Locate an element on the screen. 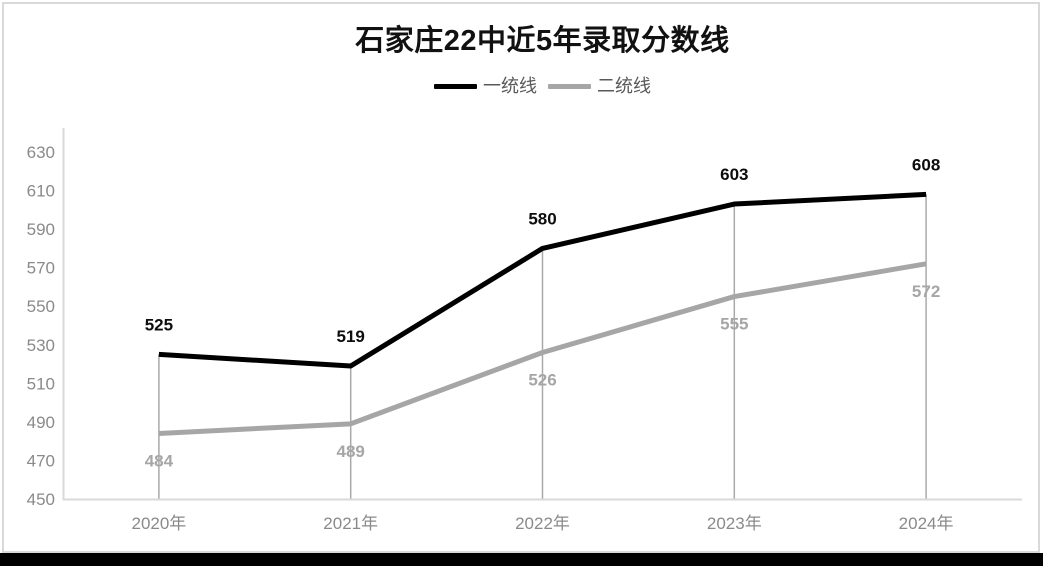  bottom-letterbox-bar is located at coordinates (521, 559).